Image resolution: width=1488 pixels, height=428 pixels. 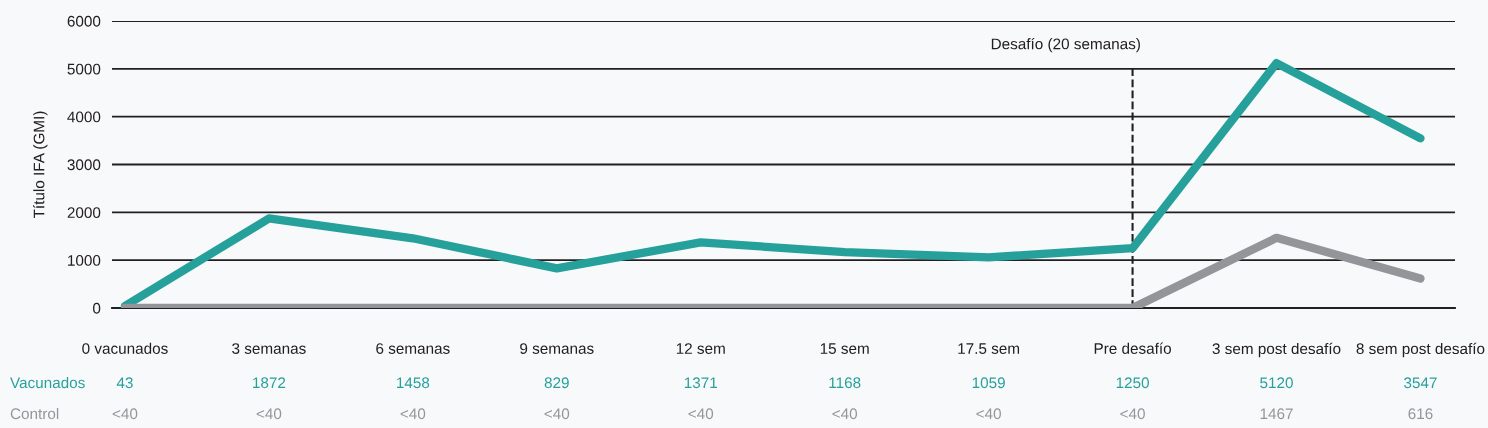 What do you see at coordinates (556, 383) in the screenshot?
I see `data-label: 829` at bounding box center [556, 383].